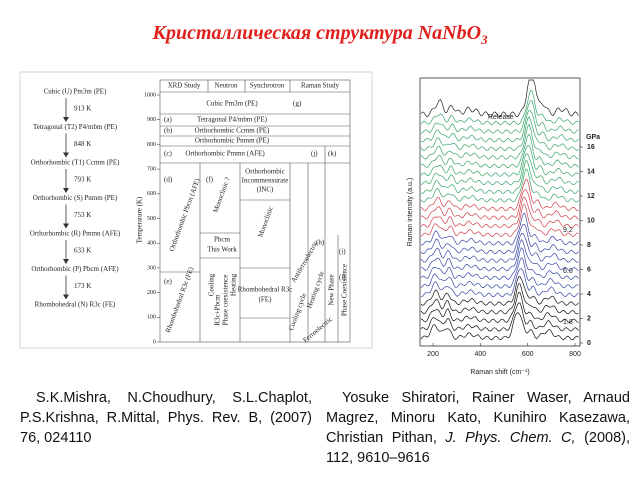 Image resolution: width=640 pixels, height=480 pixels. What do you see at coordinates (75, 305) in the screenshot?
I see `phase-name: Rhombohedral (N) R3c (FE)` at bounding box center [75, 305].